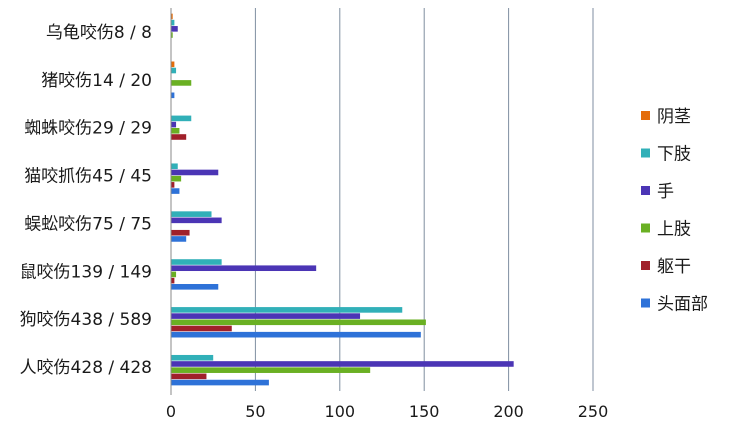 The width and height of the screenshot is (731, 431). I want to click on category-label: 鼠咬伤139 / 149, so click(86, 272).